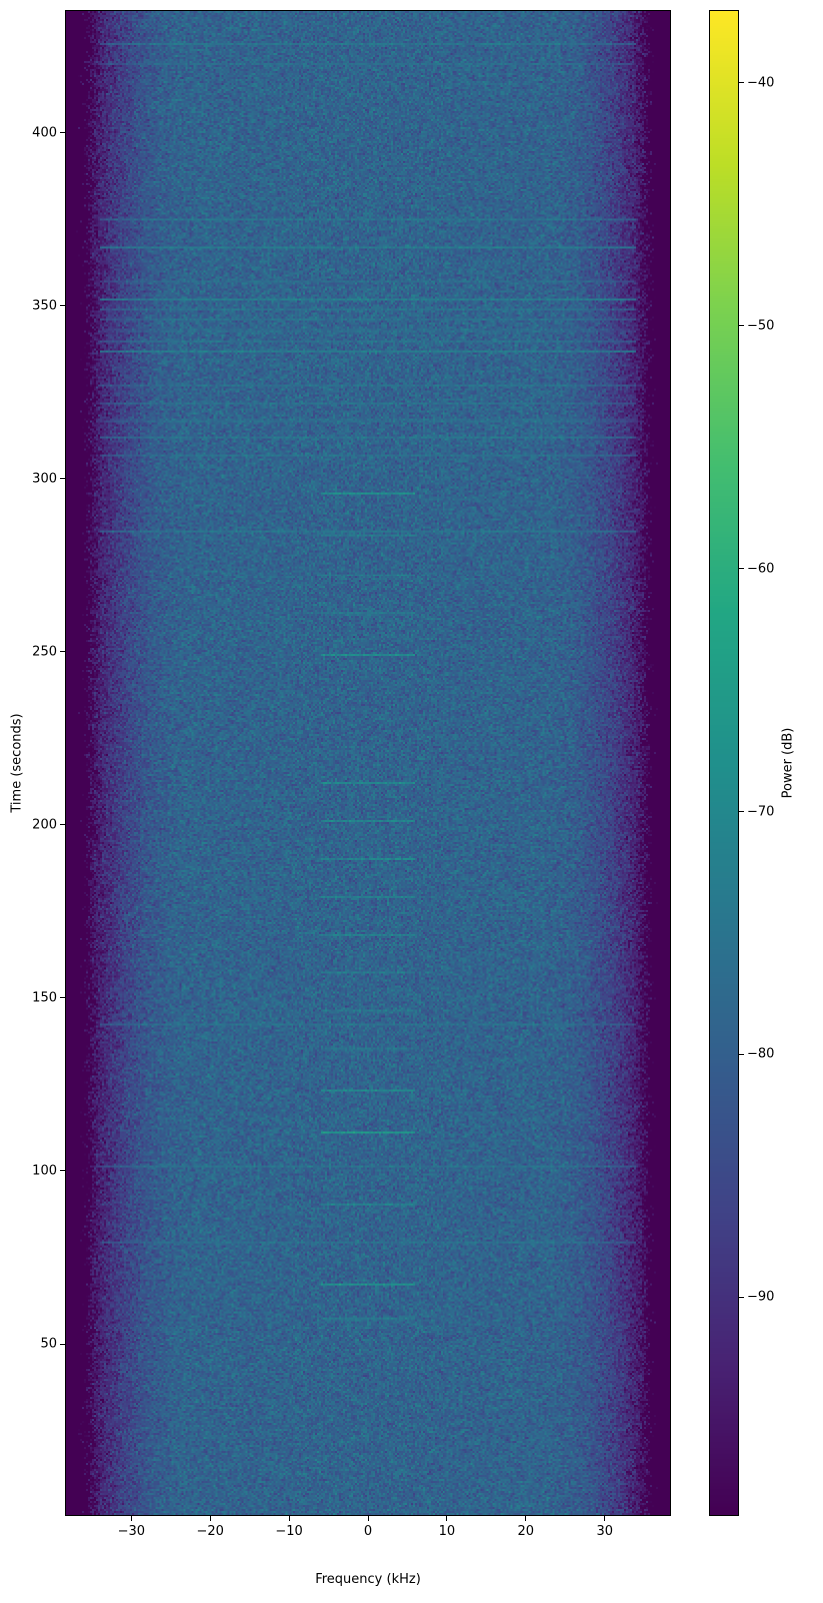  I want to click on y-tick-label: 200, so click(44, 825).